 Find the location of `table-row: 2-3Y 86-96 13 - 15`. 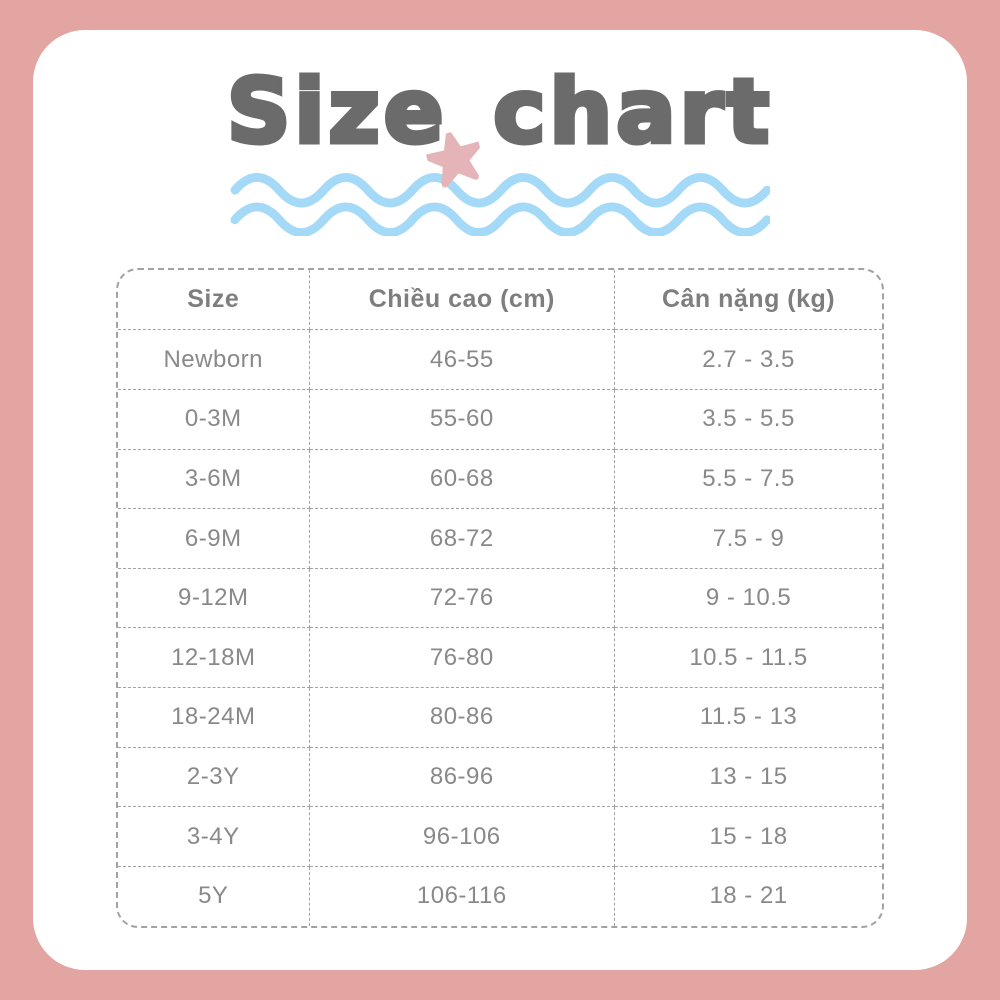

table-row: 2-3Y 86-96 13 - 15 is located at coordinates (500, 777).